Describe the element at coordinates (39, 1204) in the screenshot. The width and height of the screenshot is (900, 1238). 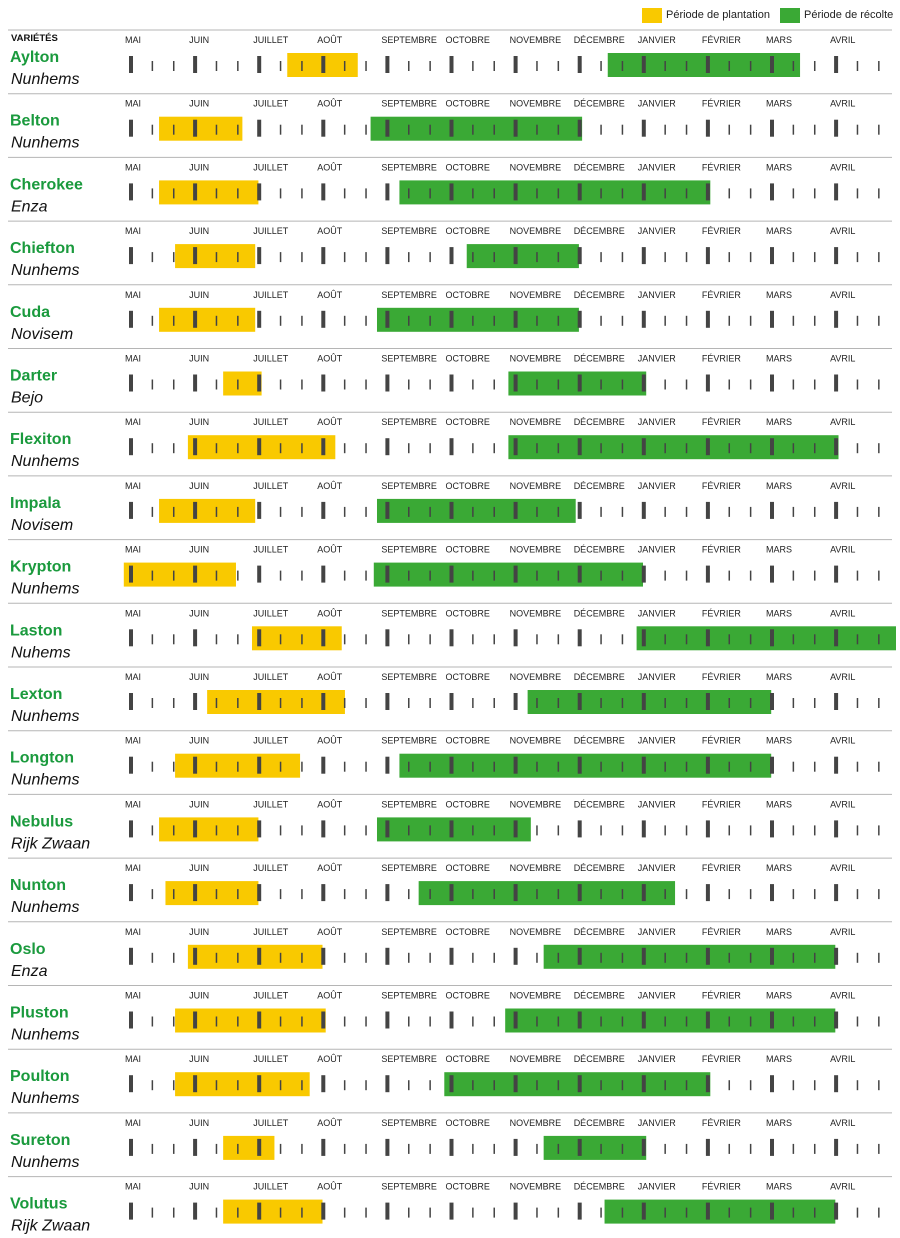
I see `variety-name: Volutus` at that location.